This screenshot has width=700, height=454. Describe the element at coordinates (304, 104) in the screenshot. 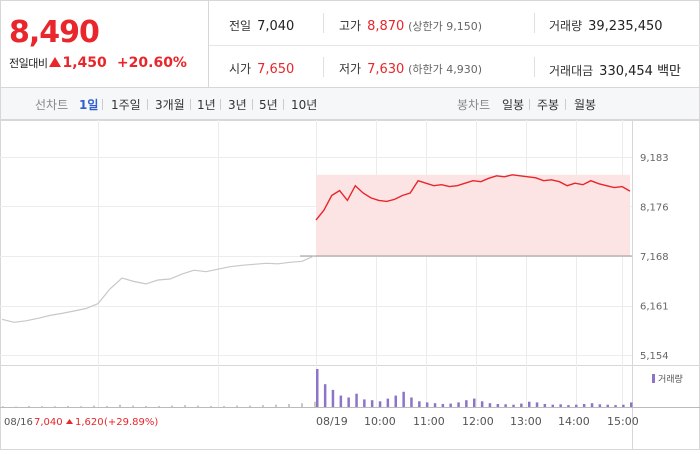

I see `tab-10y: 10년` at that location.